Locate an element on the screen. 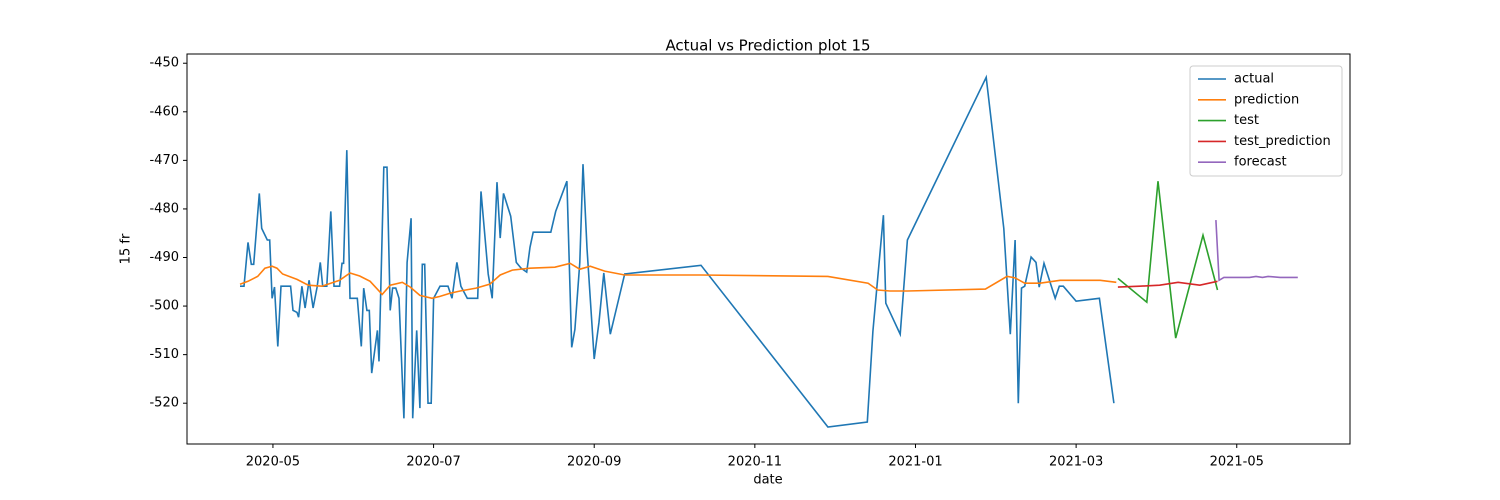  x-tick-label: 2020-05 is located at coordinates (273, 462).